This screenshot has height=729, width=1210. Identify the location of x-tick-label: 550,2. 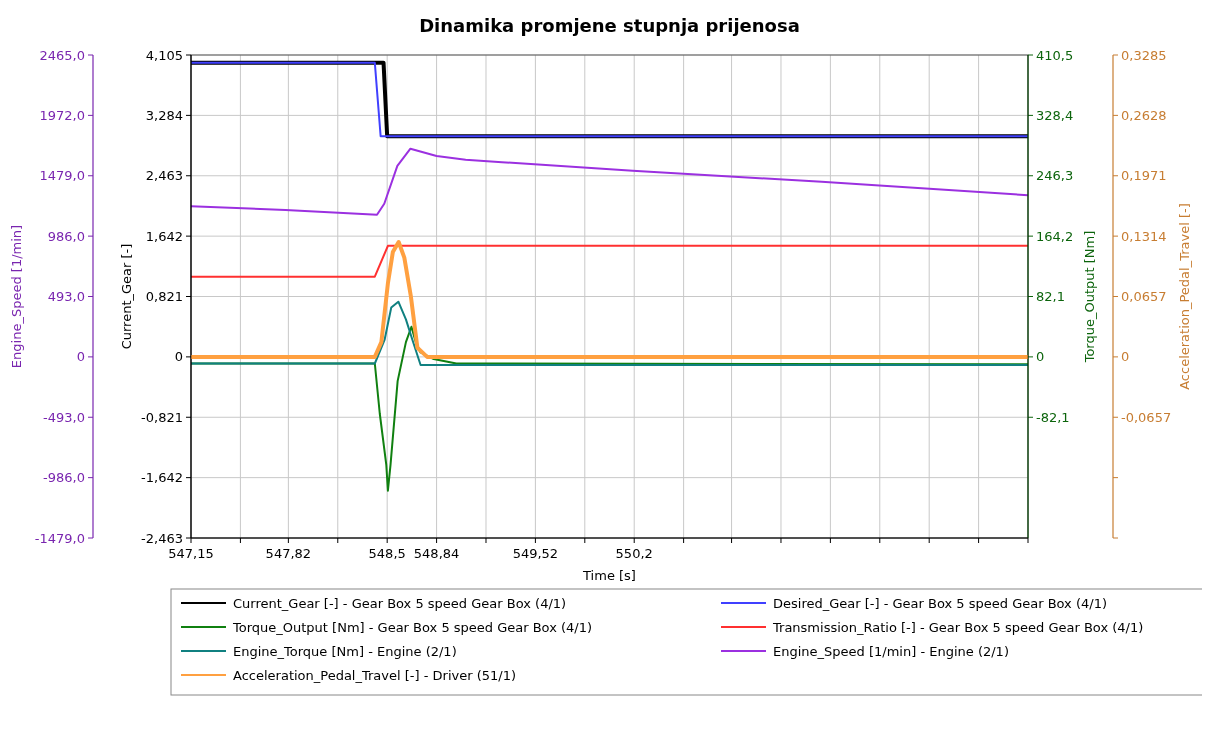
(634, 553).